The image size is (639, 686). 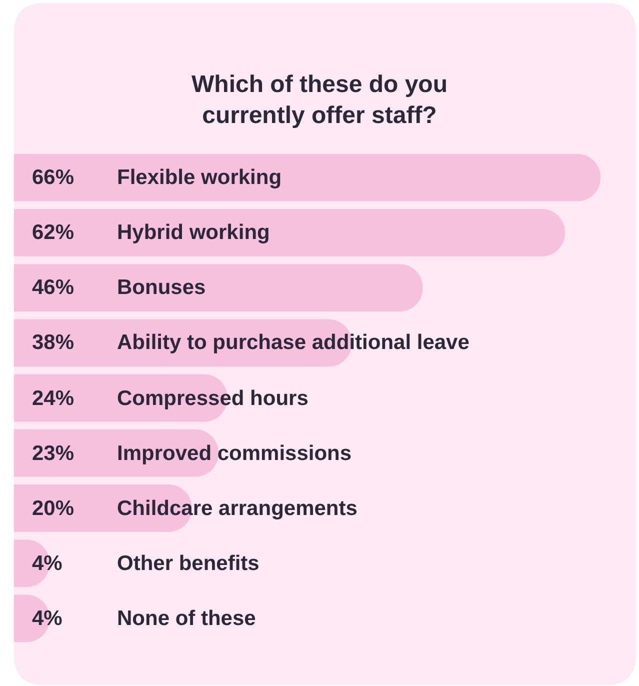 I want to click on data-label: 46%, so click(x=53, y=287).